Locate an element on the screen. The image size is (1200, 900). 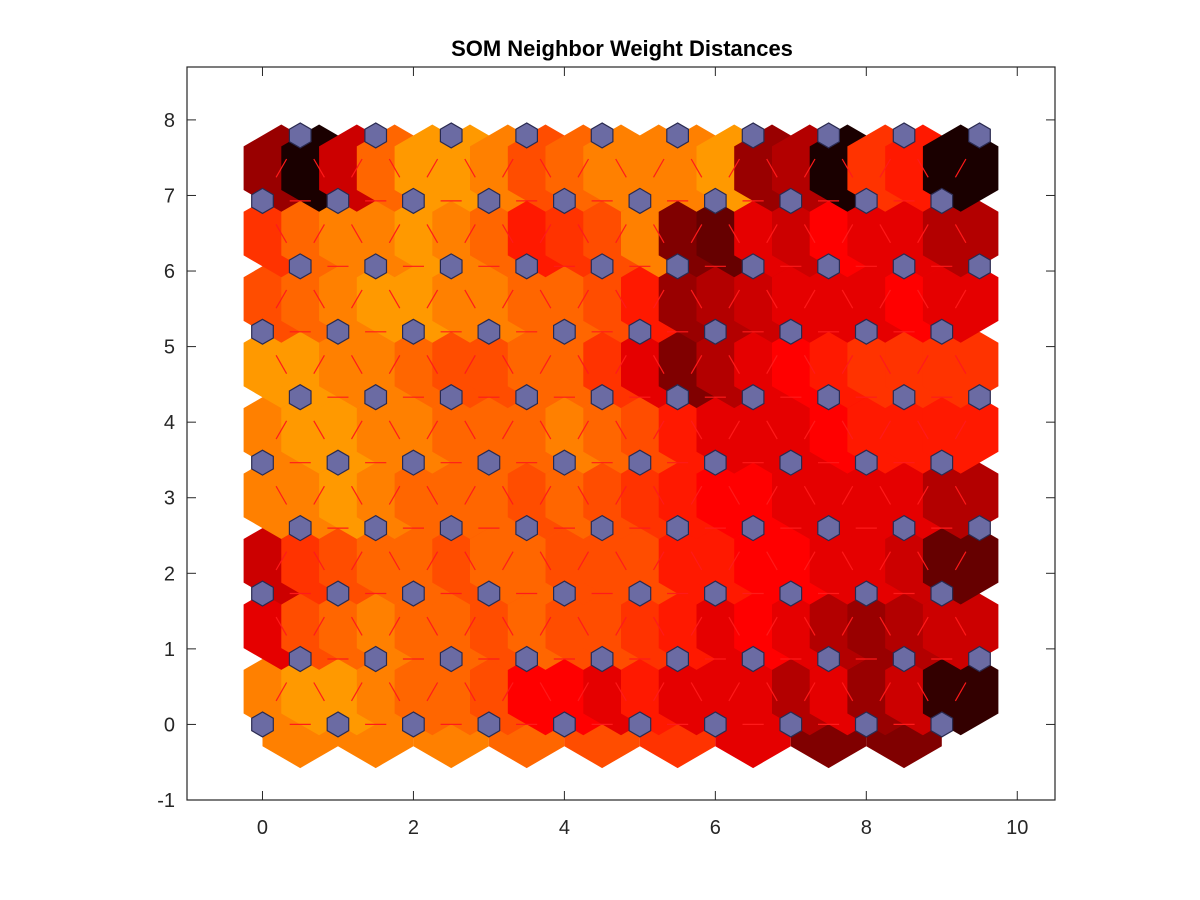
y-tick-label: -1 is located at coordinates (166, 801).